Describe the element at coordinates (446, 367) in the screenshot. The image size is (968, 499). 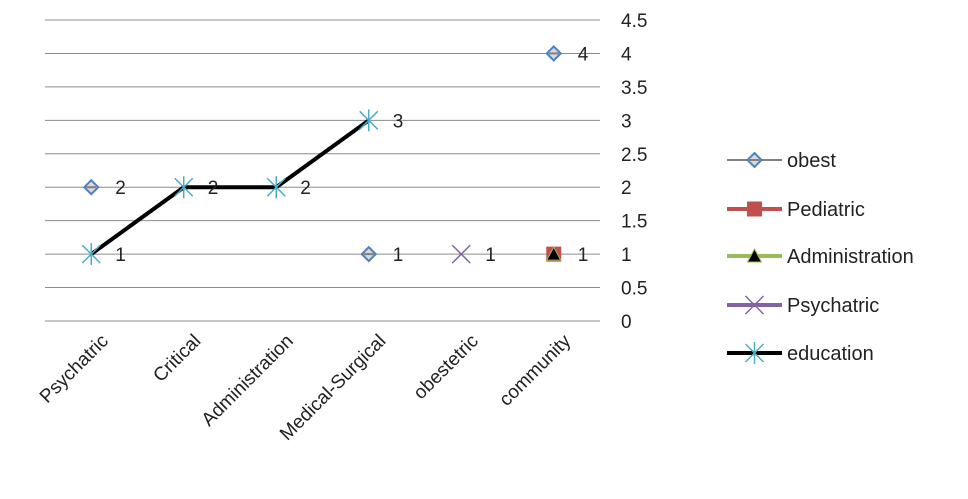
I see `x-tick-label: obestetric` at that location.